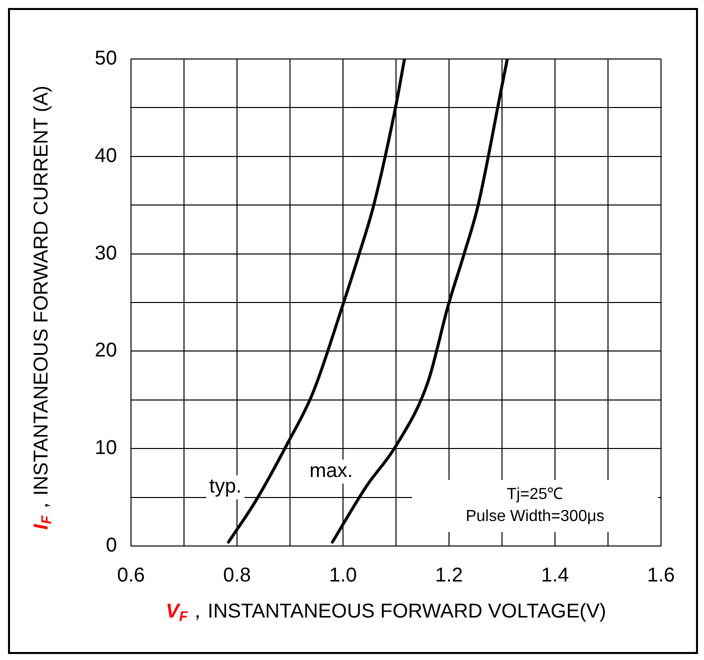  Describe the element at coordinates (343, 575) in the screenshot. I see `x-tick-label: 1.0` at that location.